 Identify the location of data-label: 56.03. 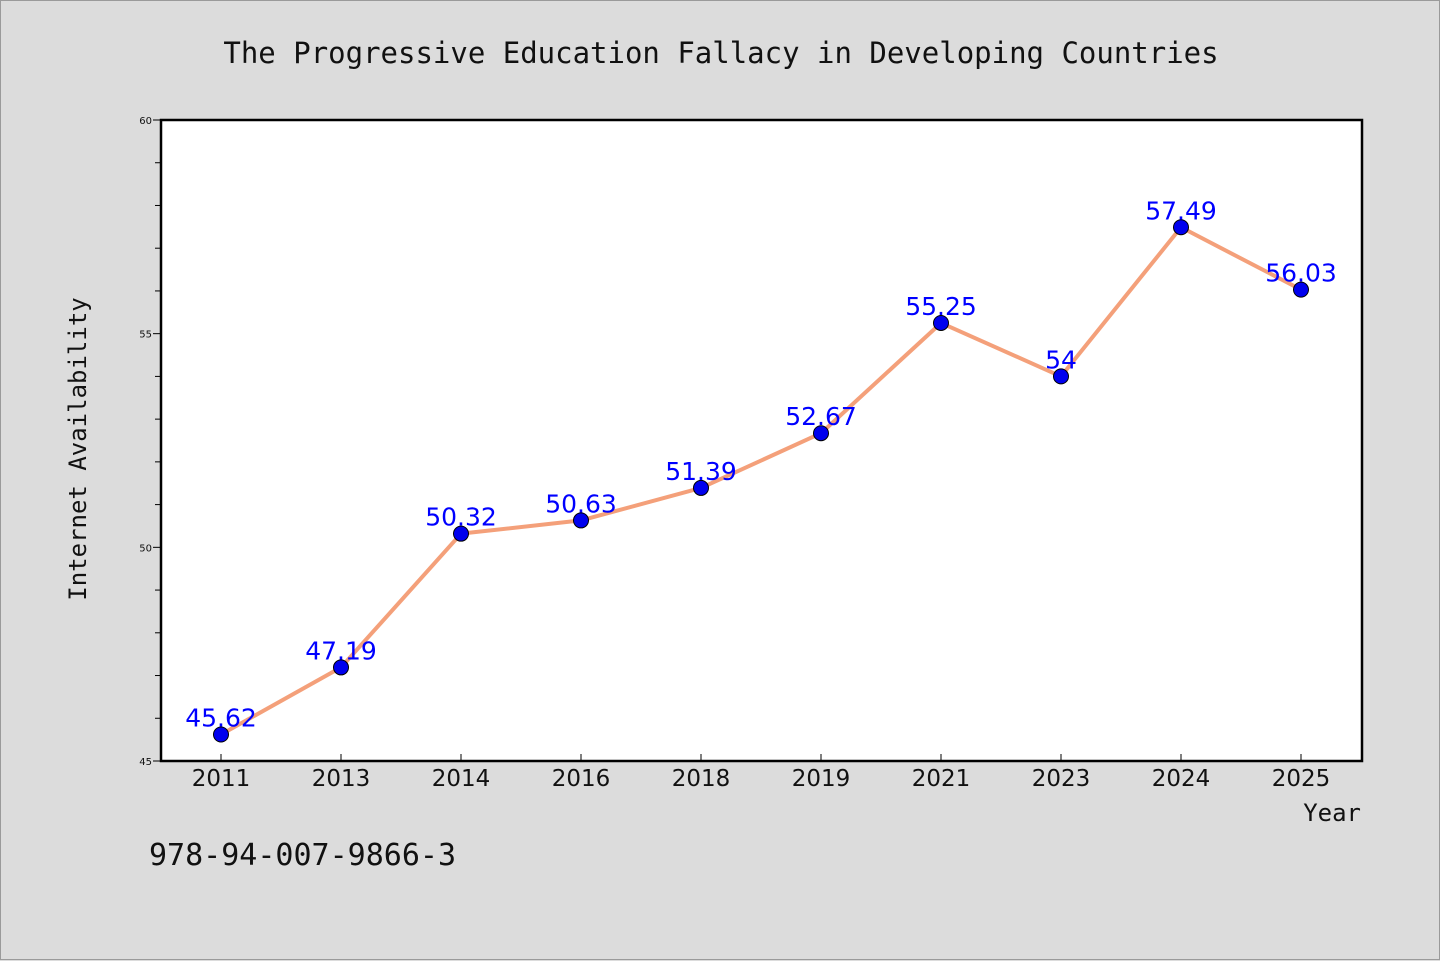
(1301, 273).